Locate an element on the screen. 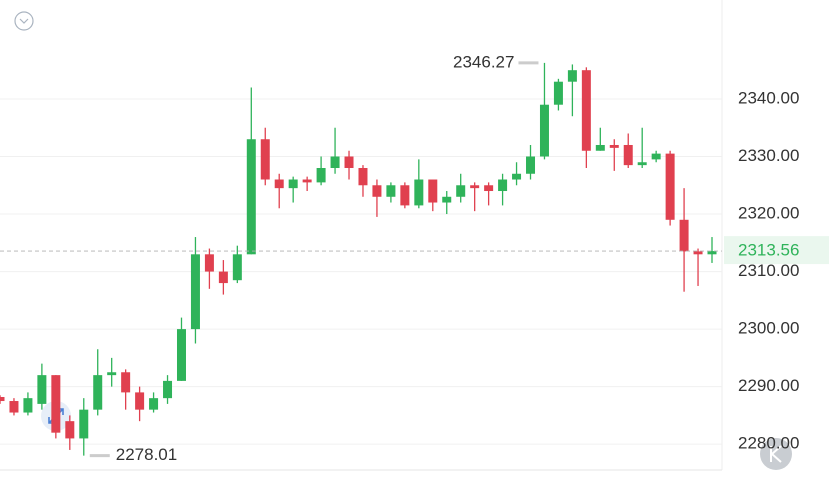 This screenshot has height=481, width=829. y-tick-label: 2320.00 is located at coordinates (768, 213).